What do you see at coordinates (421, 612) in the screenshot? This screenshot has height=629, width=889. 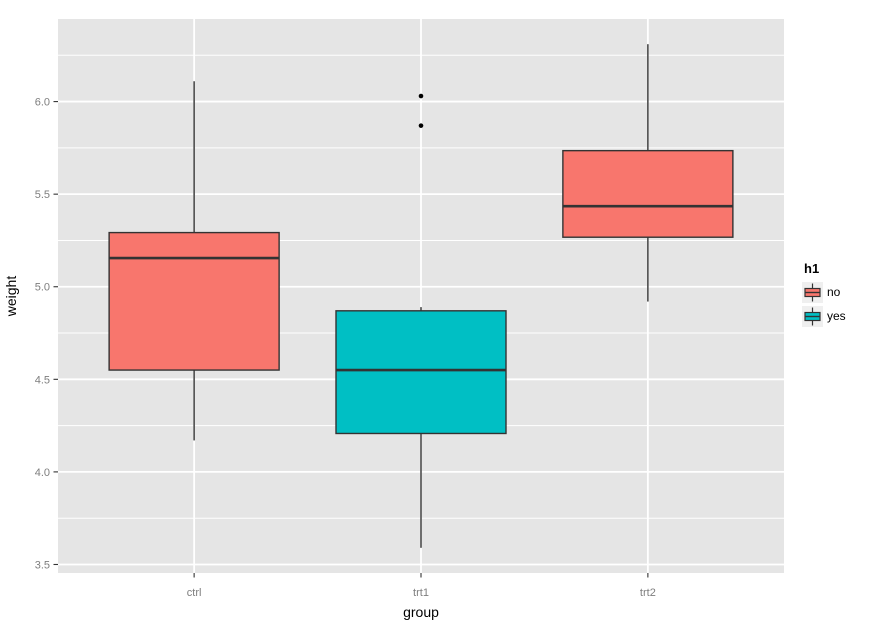 I see `x-axis-title: group` at bounding box center [421, 612].